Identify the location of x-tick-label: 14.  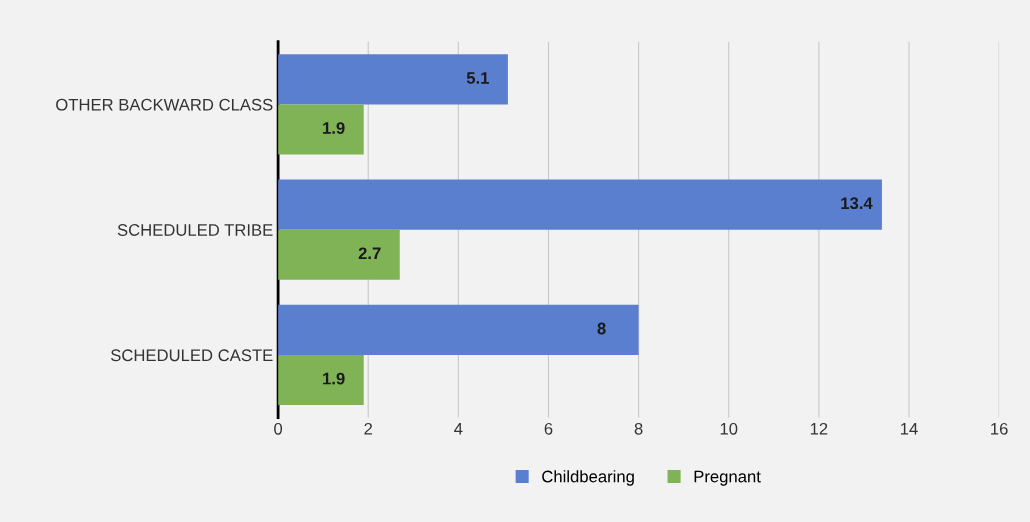
(909, 429).